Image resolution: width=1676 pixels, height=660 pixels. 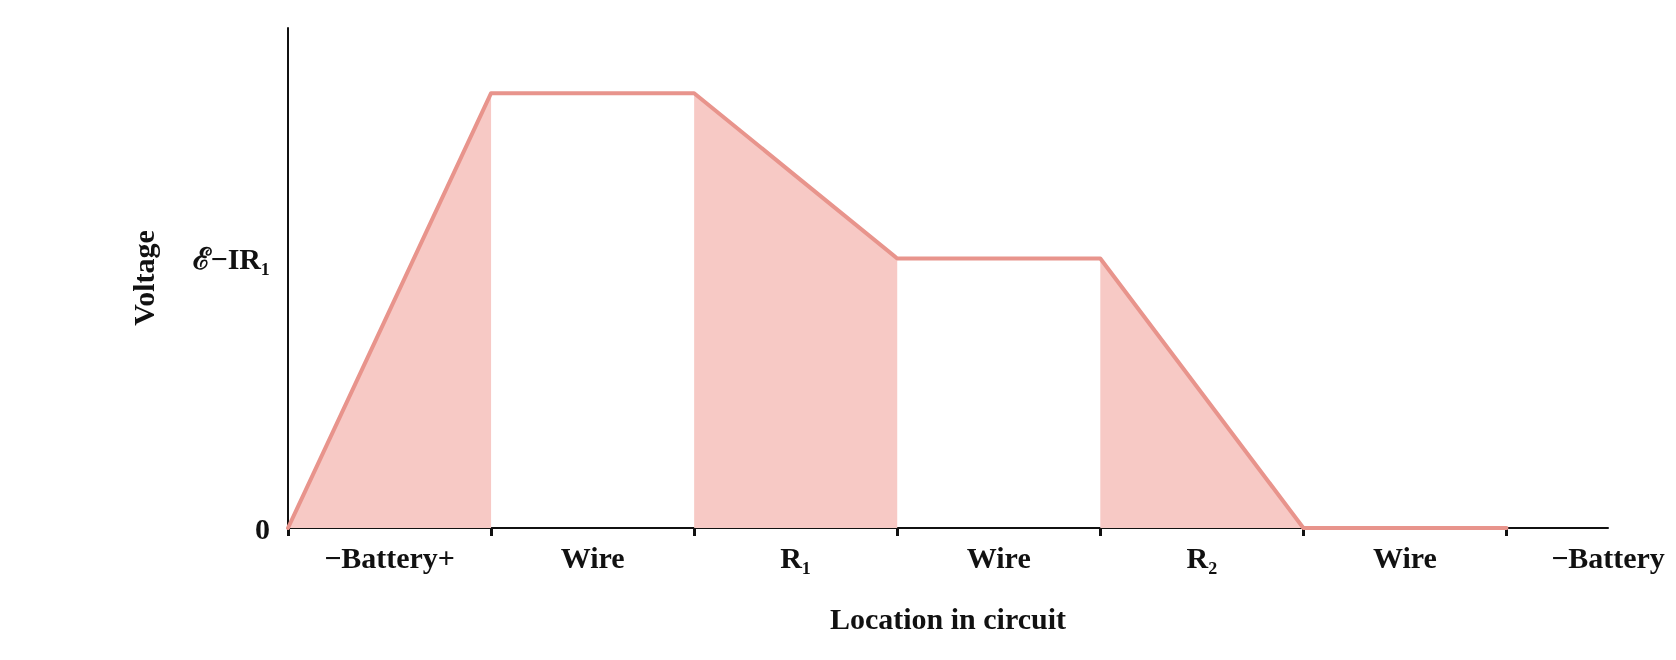 What do you see at coordinates (389, 557) in the screenshot?
I see `x-tick-label: −Battery+` at bounding box center [389, 557].